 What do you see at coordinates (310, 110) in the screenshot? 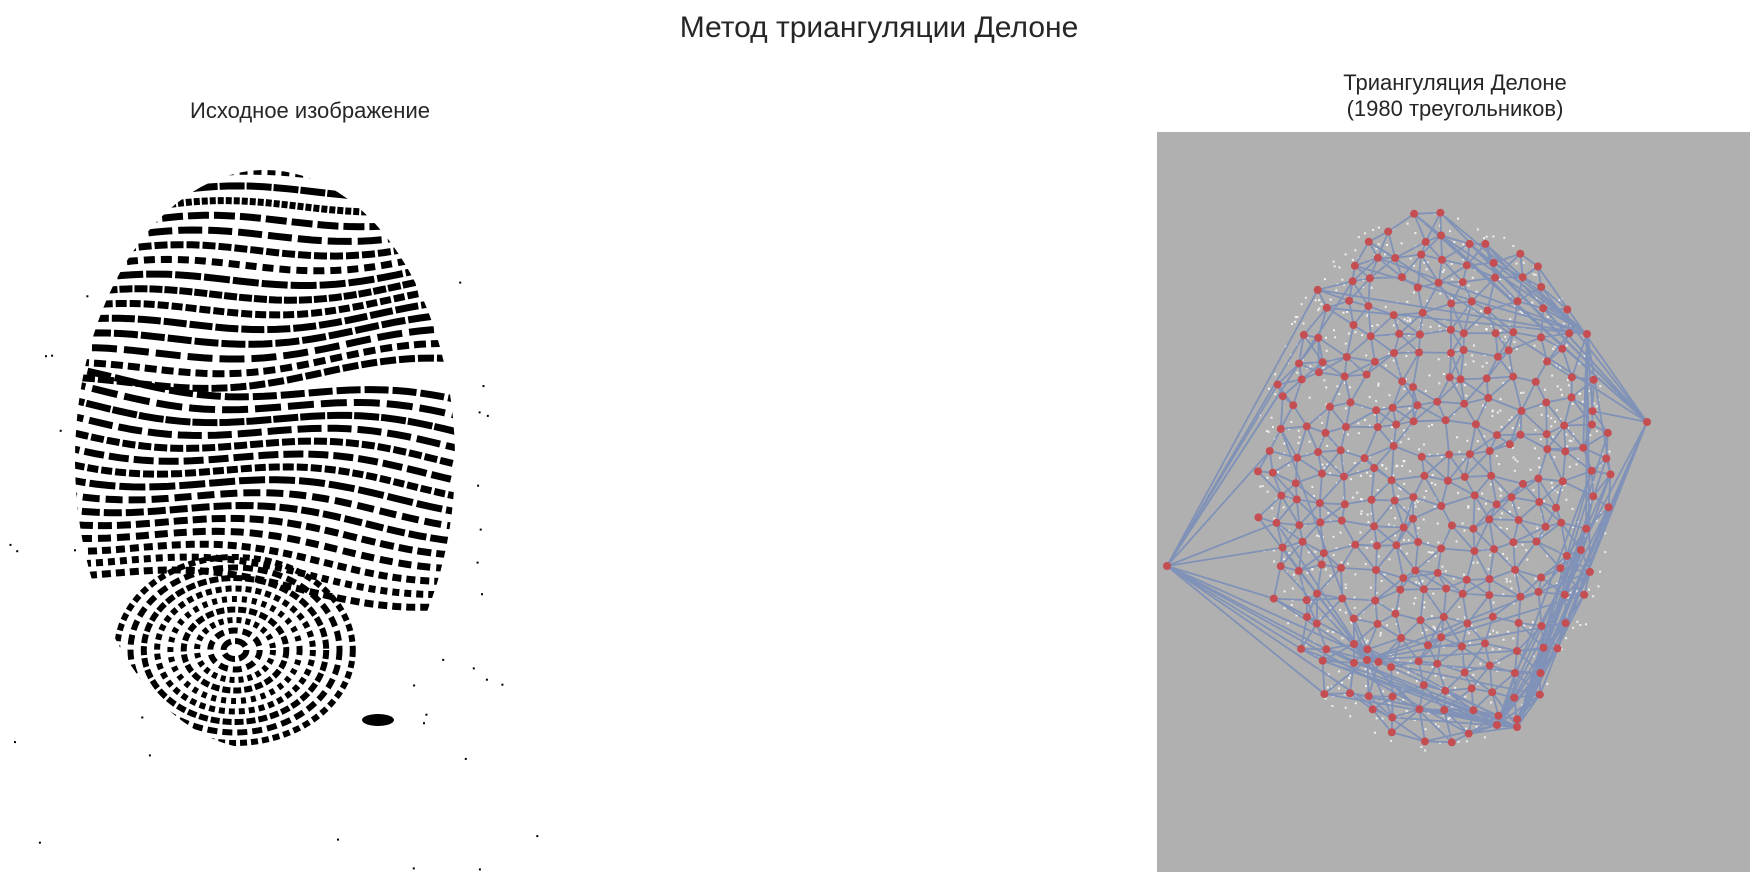
I see `left-panel-title: Исходное изображение` at bounding box center [310, 110].